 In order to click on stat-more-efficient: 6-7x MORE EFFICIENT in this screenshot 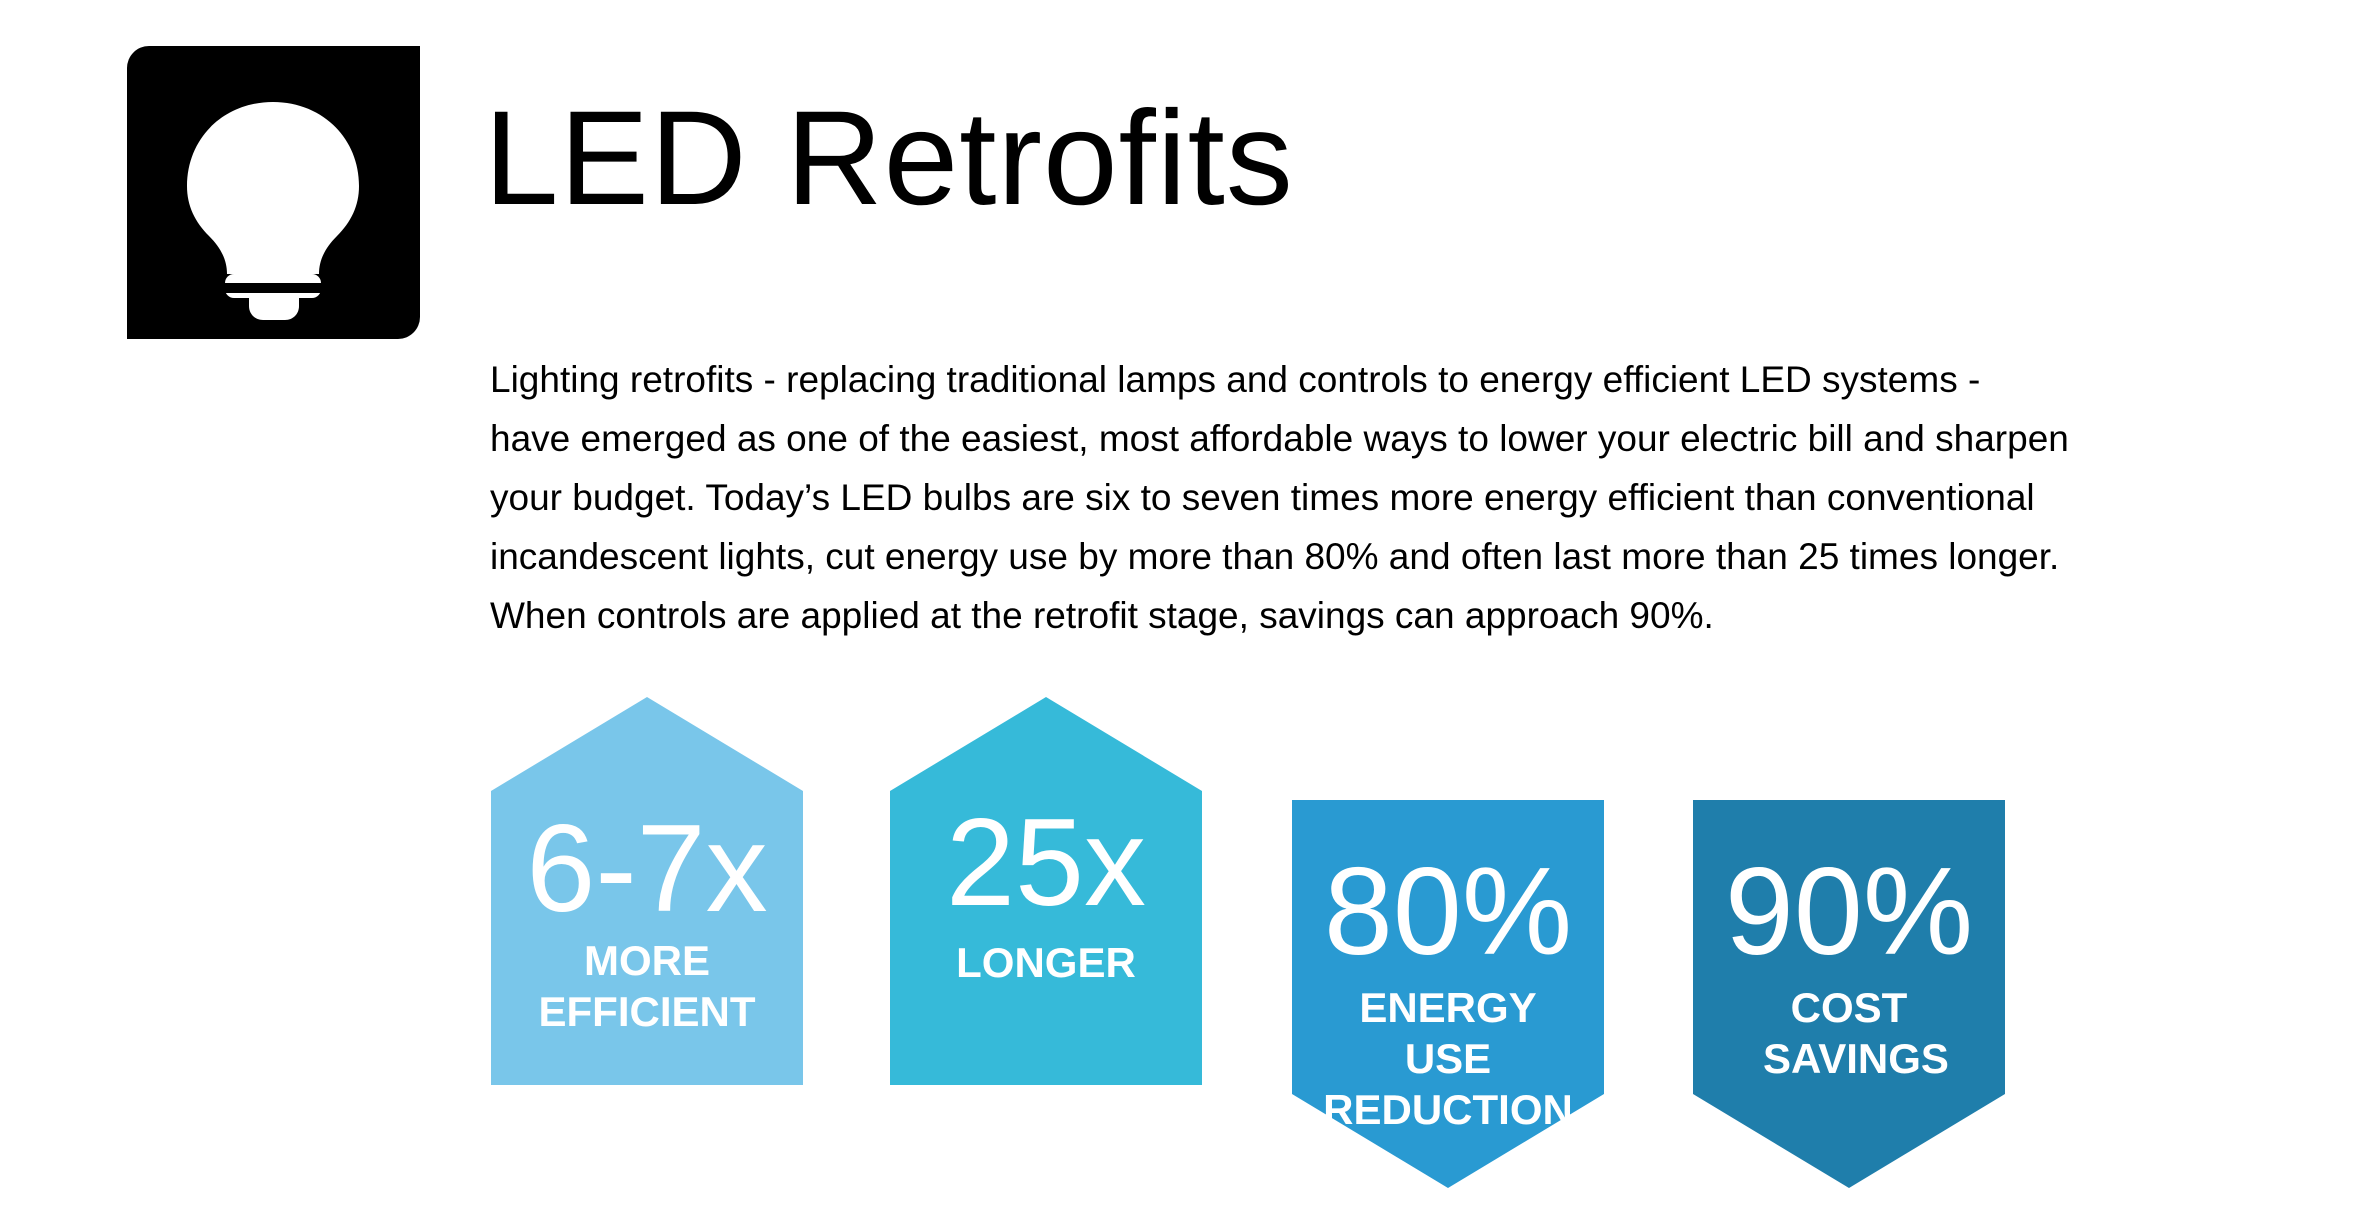, I will do `click(647, 891)`.